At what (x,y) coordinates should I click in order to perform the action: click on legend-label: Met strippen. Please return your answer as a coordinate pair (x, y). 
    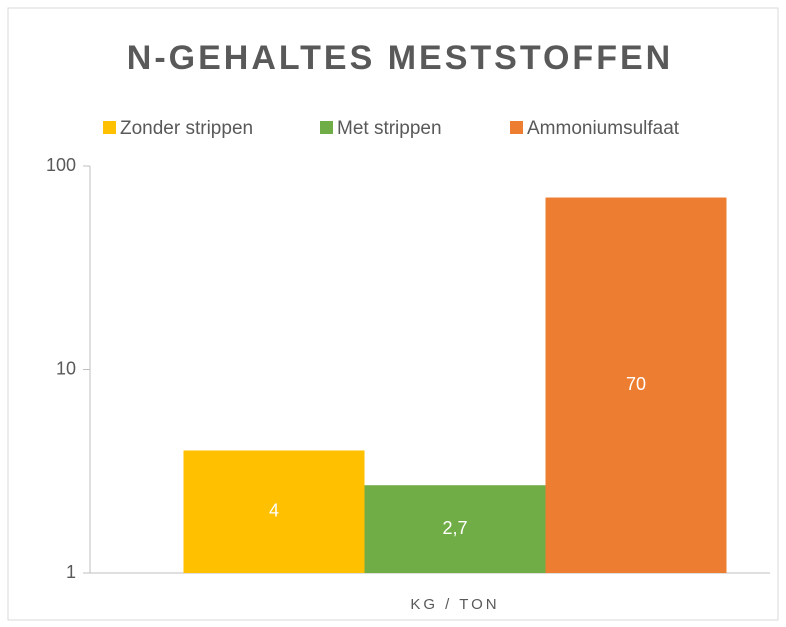
    Looking at the image, I should click on (389, 128).